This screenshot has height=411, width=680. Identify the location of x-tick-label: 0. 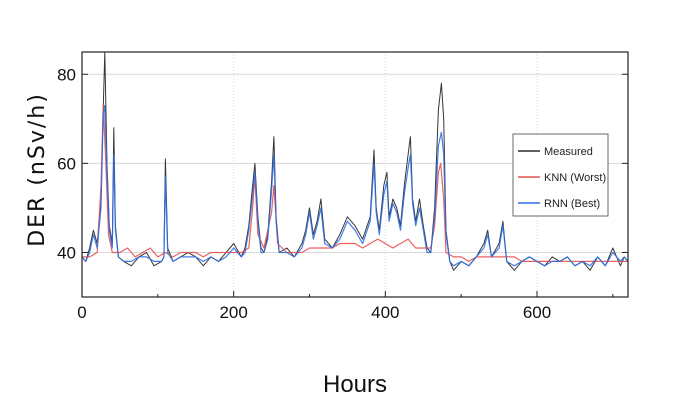
(81, 312).